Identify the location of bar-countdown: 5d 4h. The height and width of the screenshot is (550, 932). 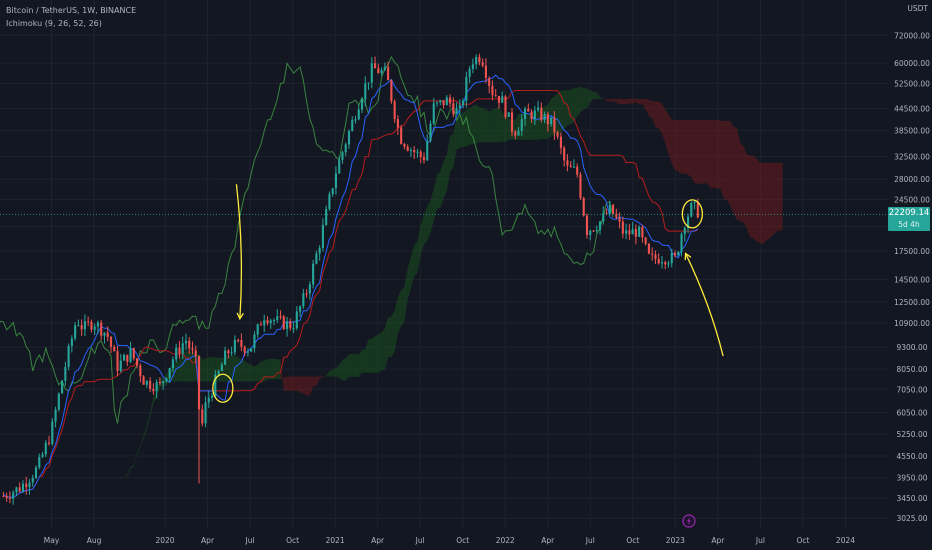
(909, 225).